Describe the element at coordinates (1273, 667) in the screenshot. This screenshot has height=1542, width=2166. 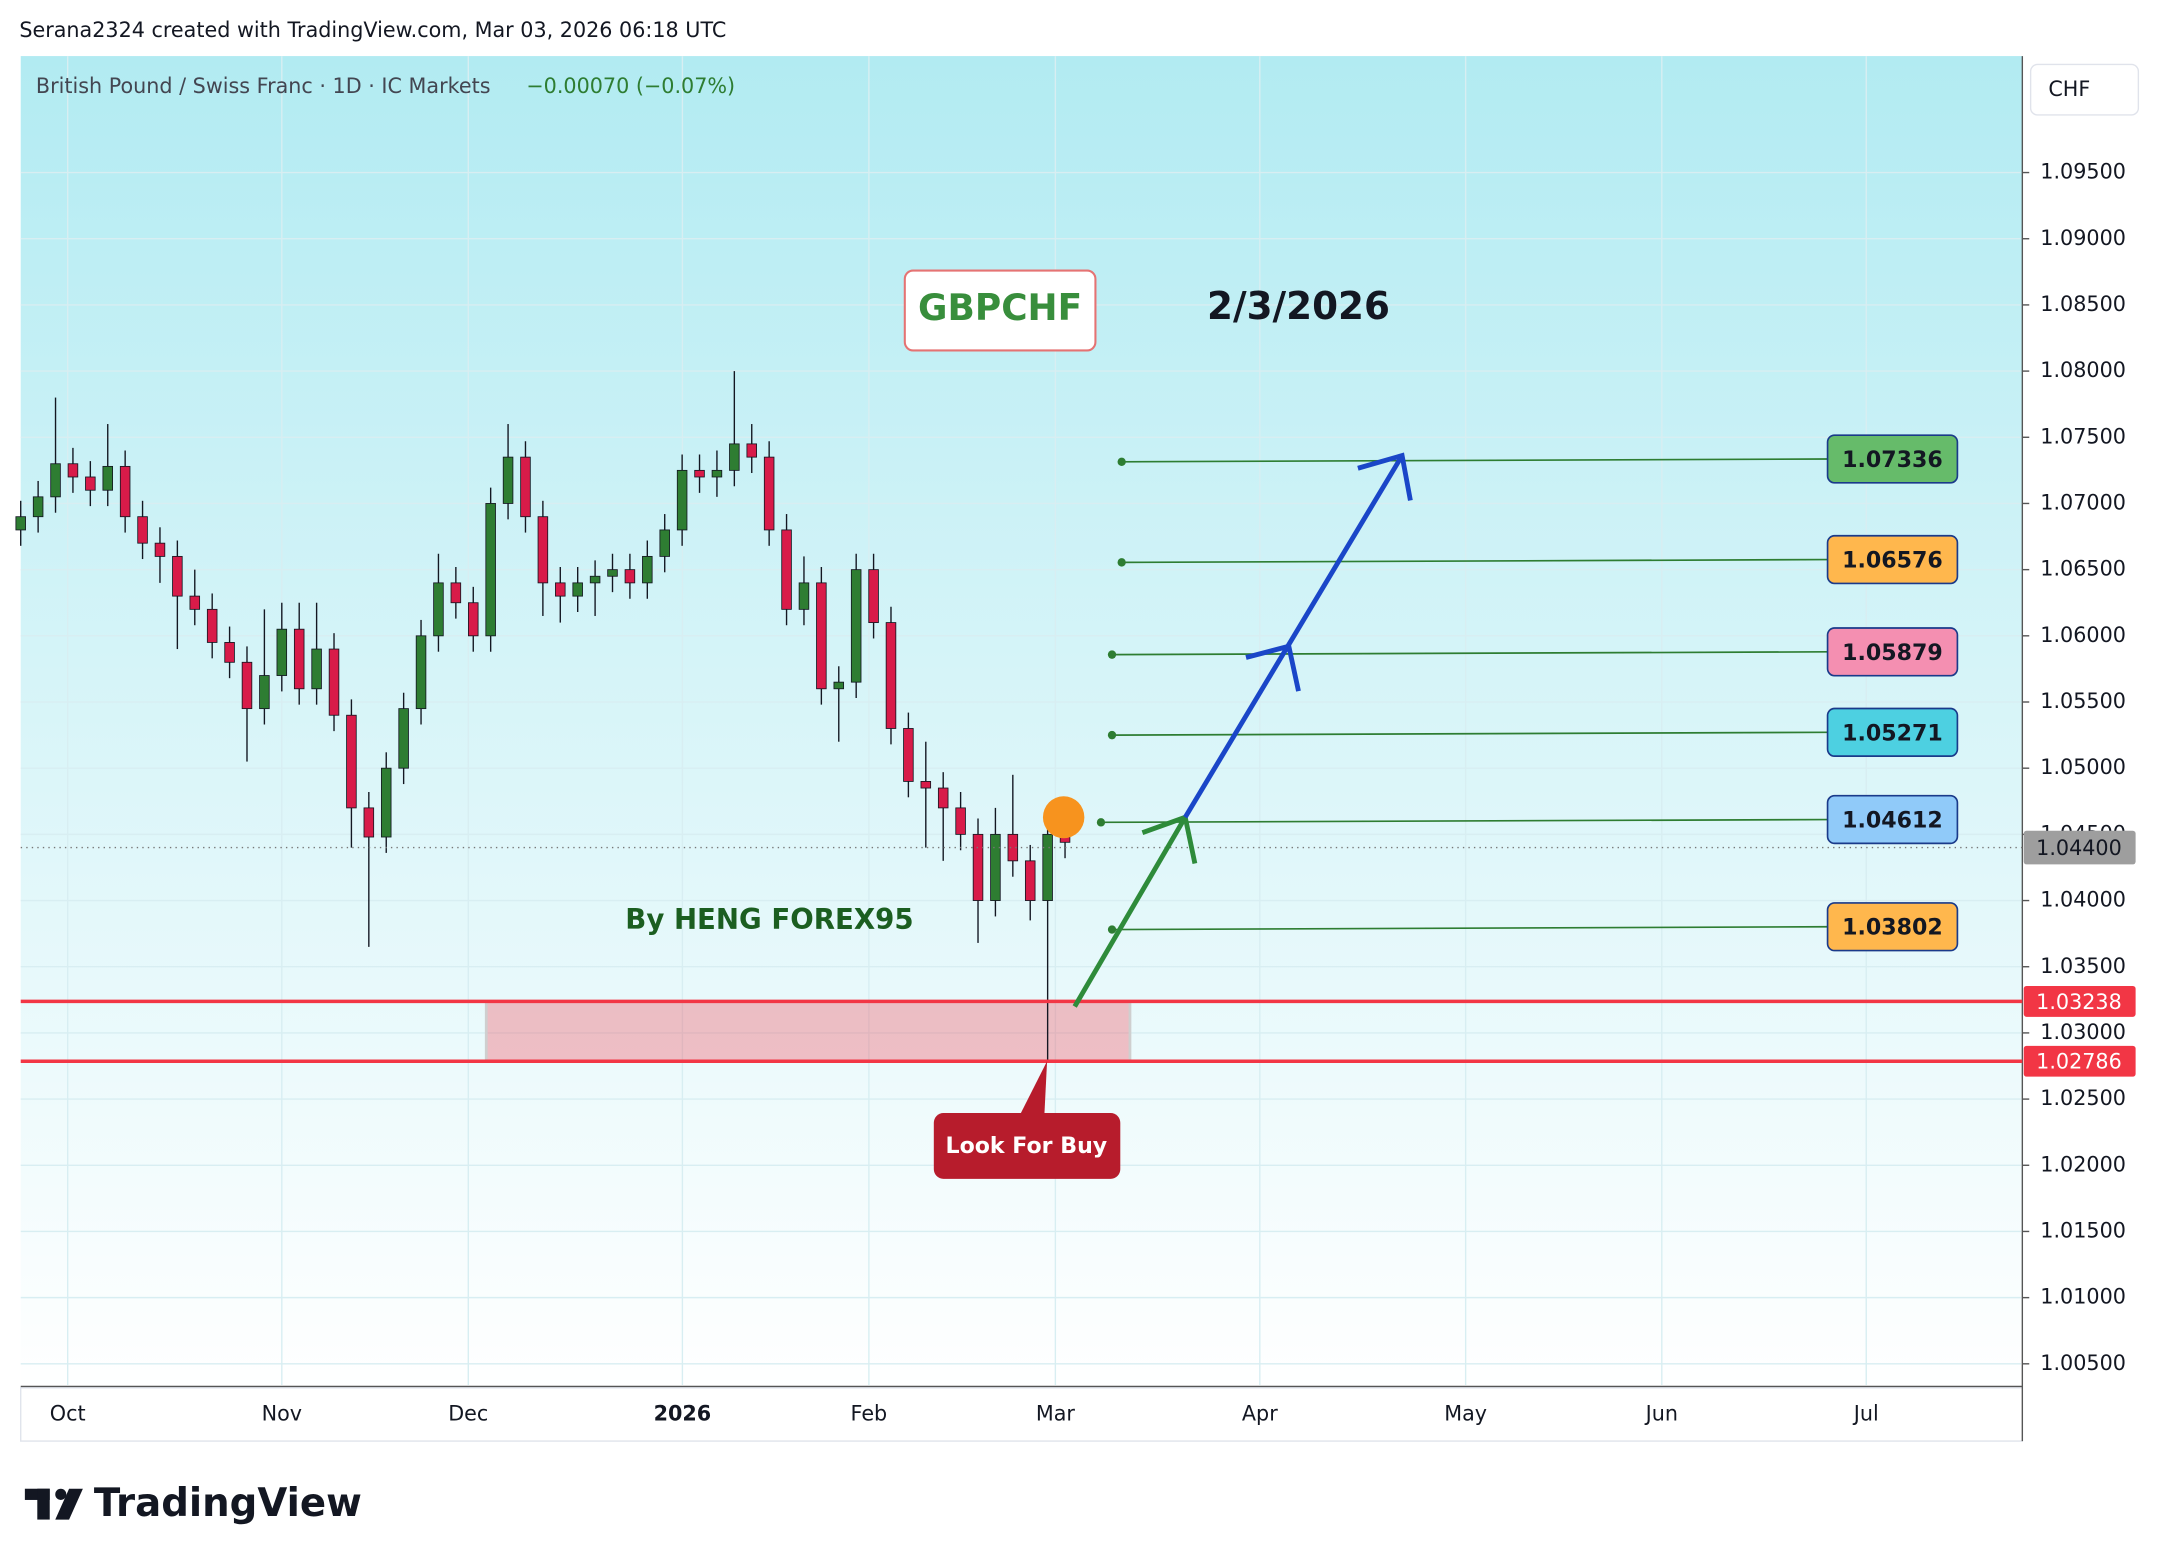
I see `arrow-blue-mid` at that location.